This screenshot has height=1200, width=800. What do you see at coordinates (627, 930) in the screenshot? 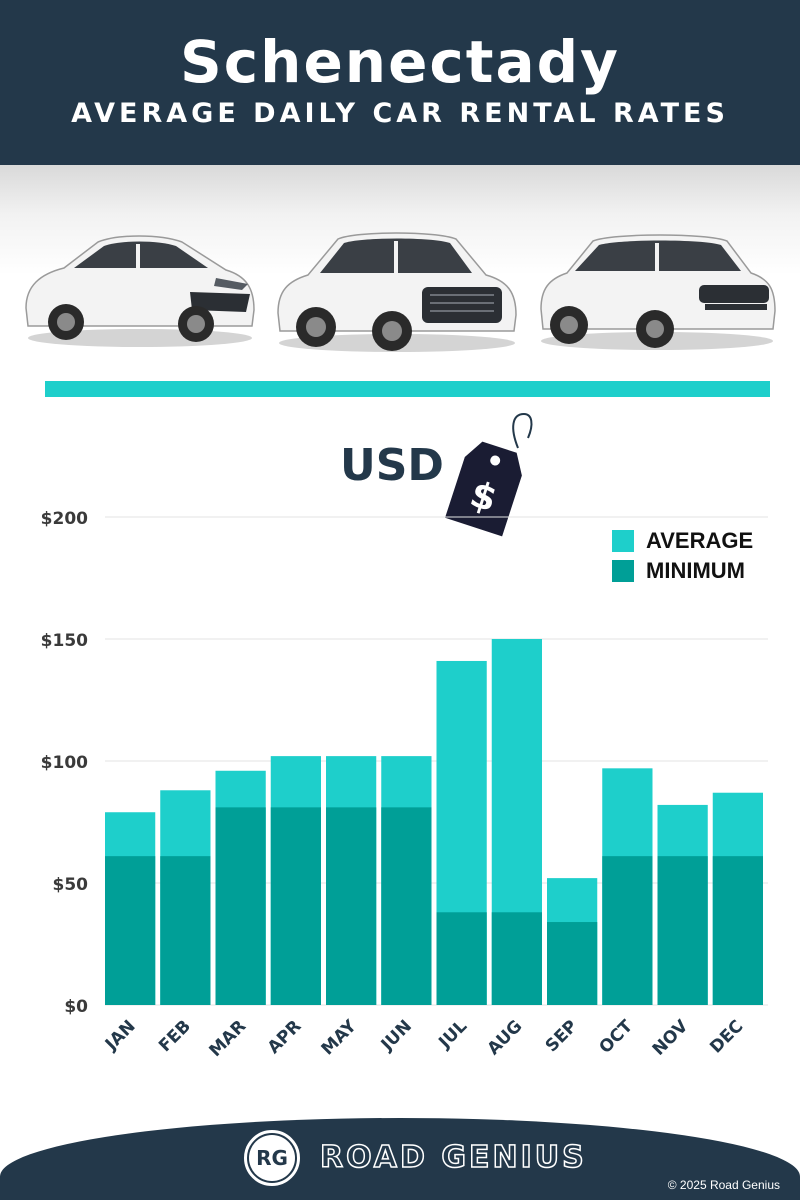
I see `bar-minimum-oct` at bounding box center [627, 930].